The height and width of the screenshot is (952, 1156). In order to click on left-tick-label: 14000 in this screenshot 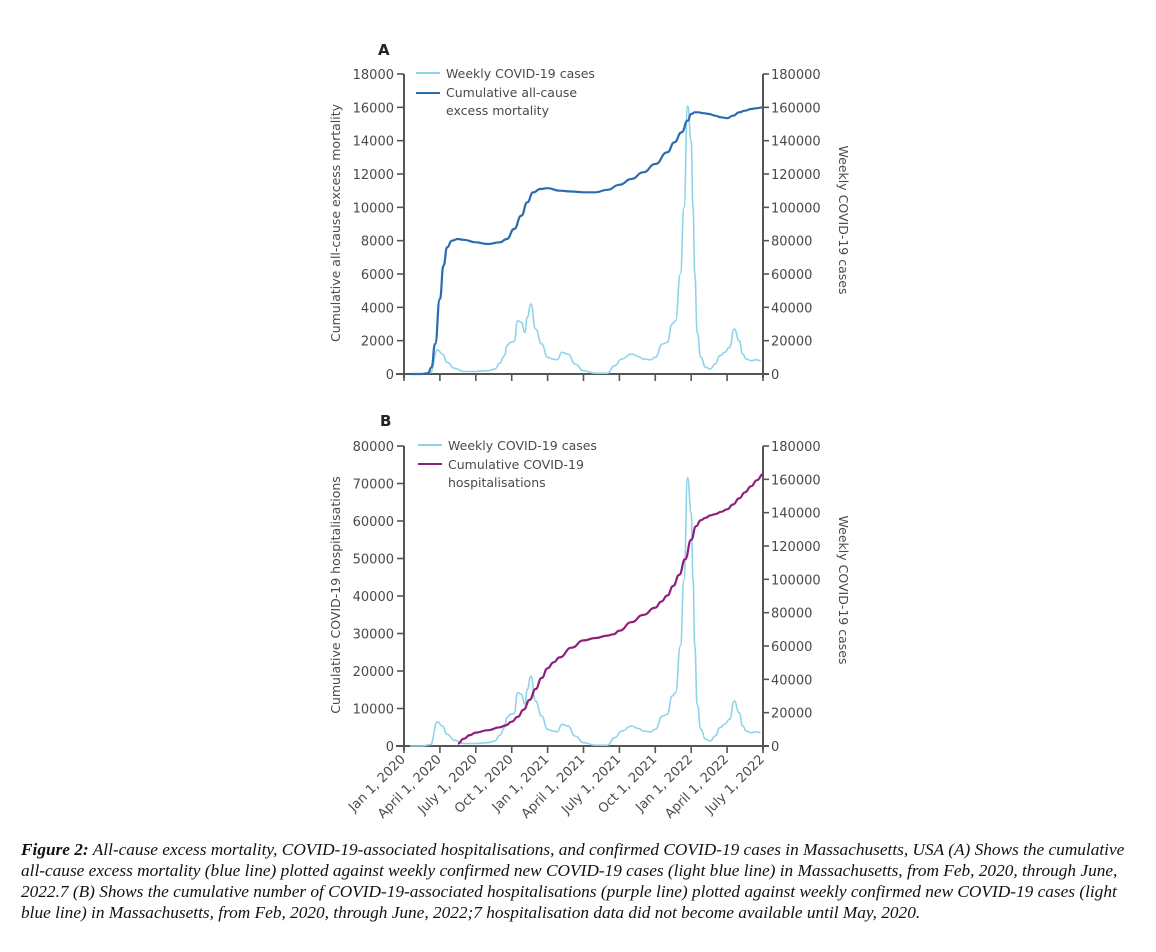, I will do `click(373, 142)`.